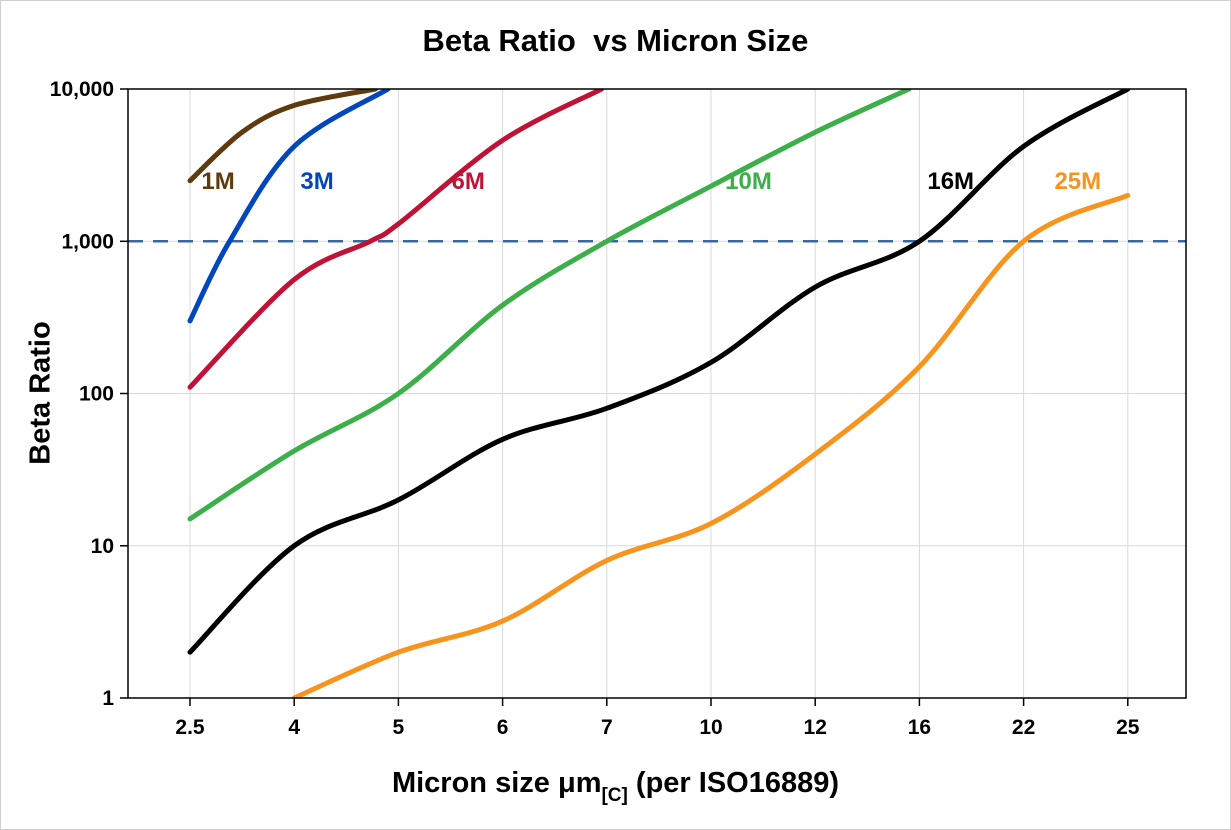 The height and width of the screenshot is (830, 1231). I want to click on series-6M-label: 6M, so click(468, 181).